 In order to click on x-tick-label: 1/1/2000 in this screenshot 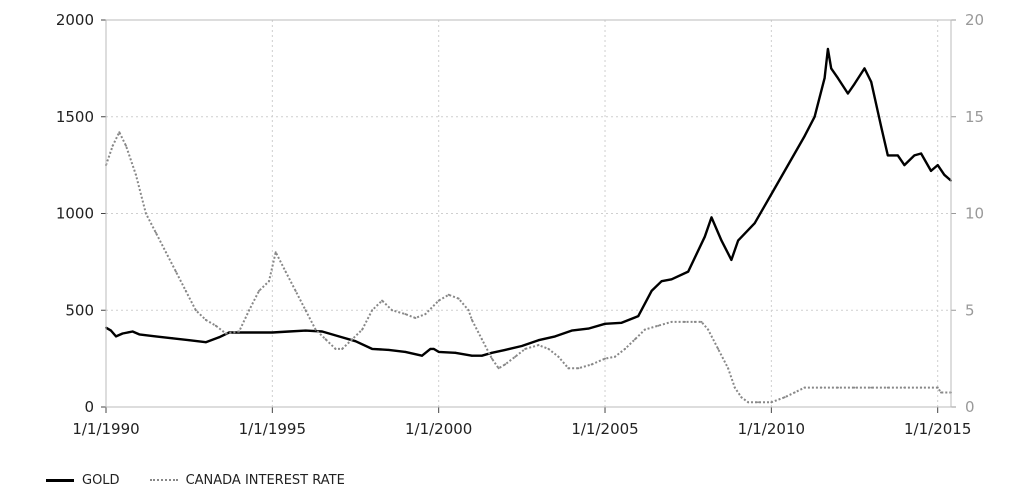, I will do `click(438, 429)`.